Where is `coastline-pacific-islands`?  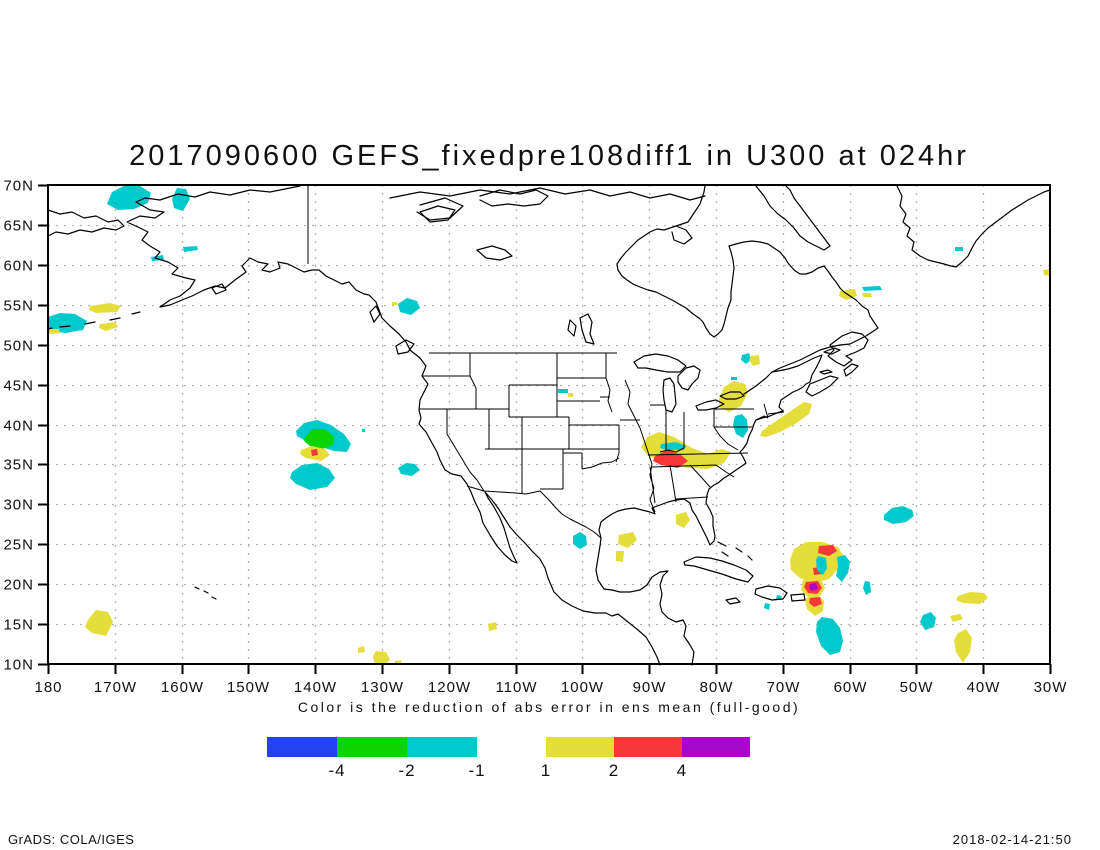
coastline-pacific-islands is located at coordinates (231, 441).